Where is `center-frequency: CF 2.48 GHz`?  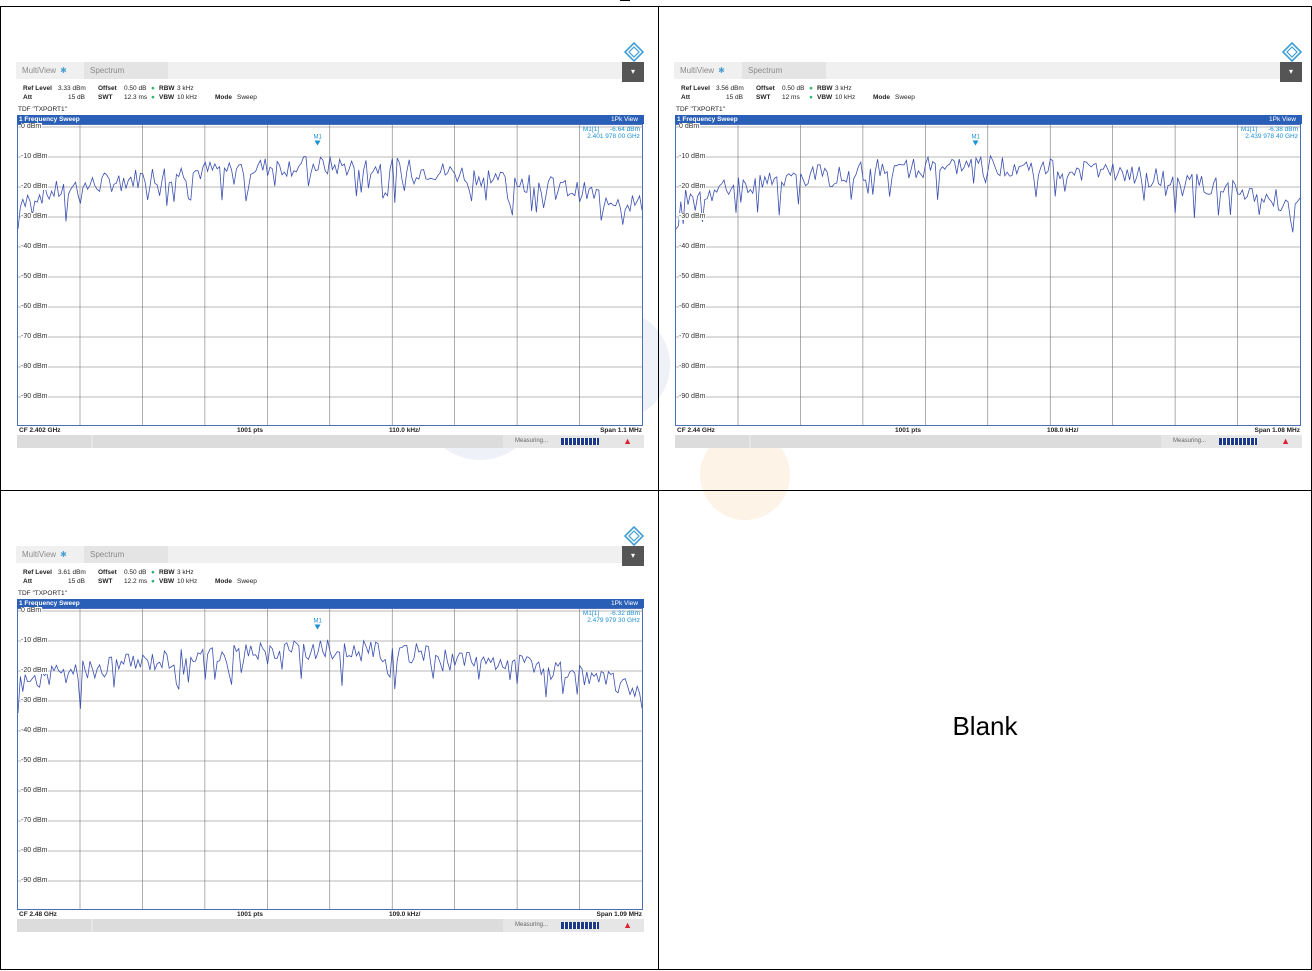 center-frequency: CF 2.48 GHz is located at coordinates (38, 914).